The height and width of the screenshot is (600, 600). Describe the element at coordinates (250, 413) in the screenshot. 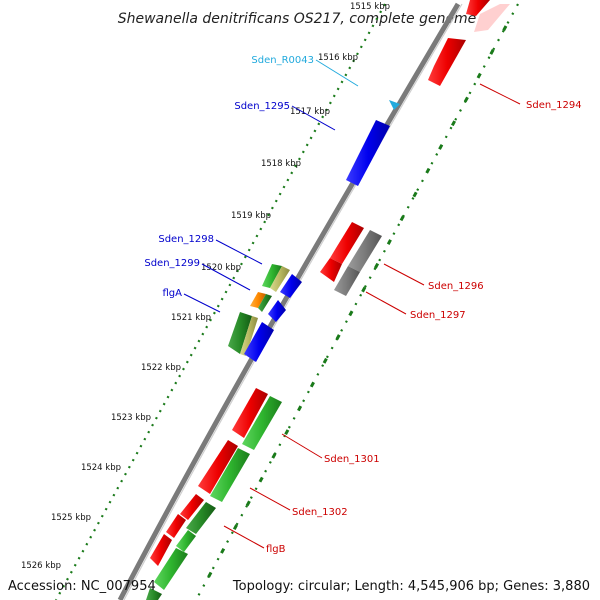

I see `gene-block-sden-1301-red` at that location.